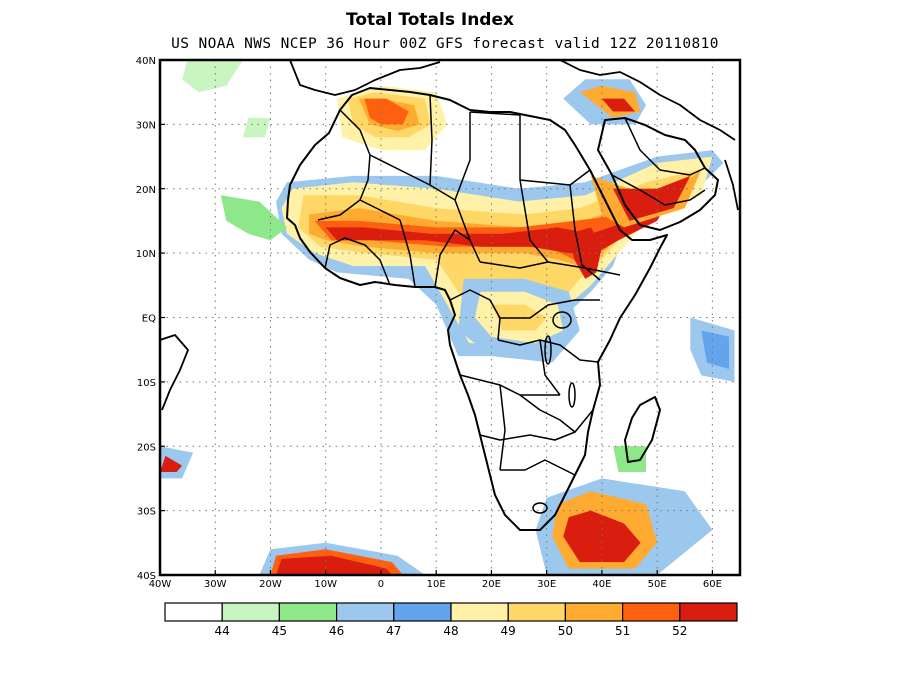 This screenshot has width=900, height=675. I want to click on colorbar-label: 45, so click(279, 631).